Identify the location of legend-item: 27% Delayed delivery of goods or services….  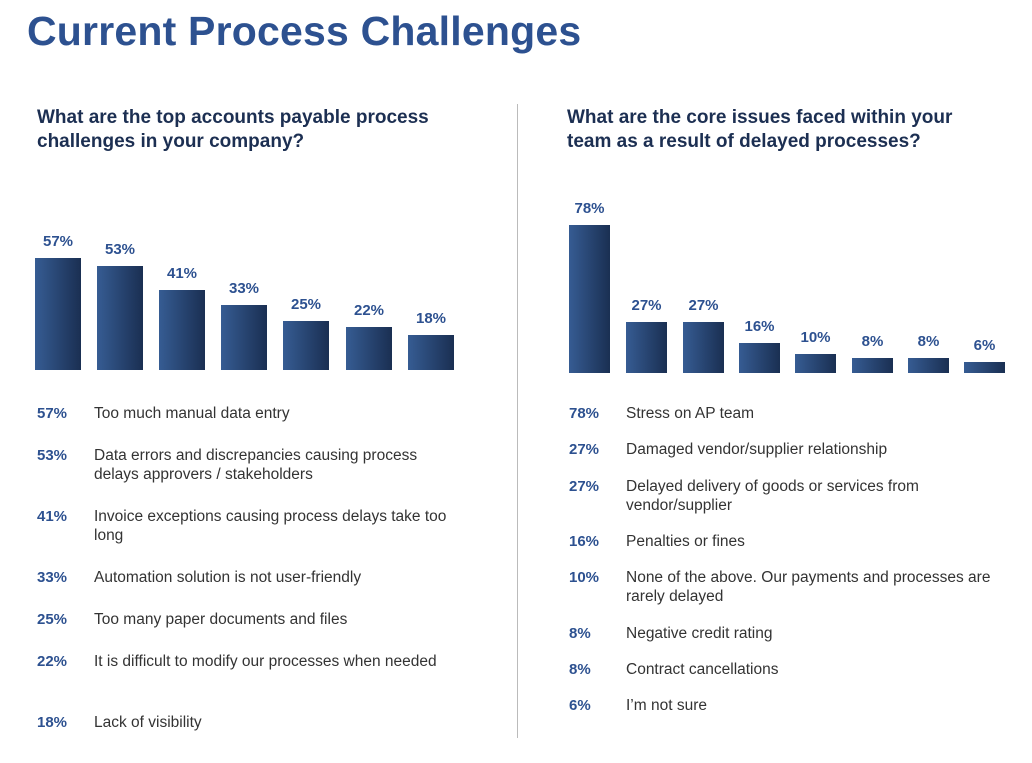
(782, 496).